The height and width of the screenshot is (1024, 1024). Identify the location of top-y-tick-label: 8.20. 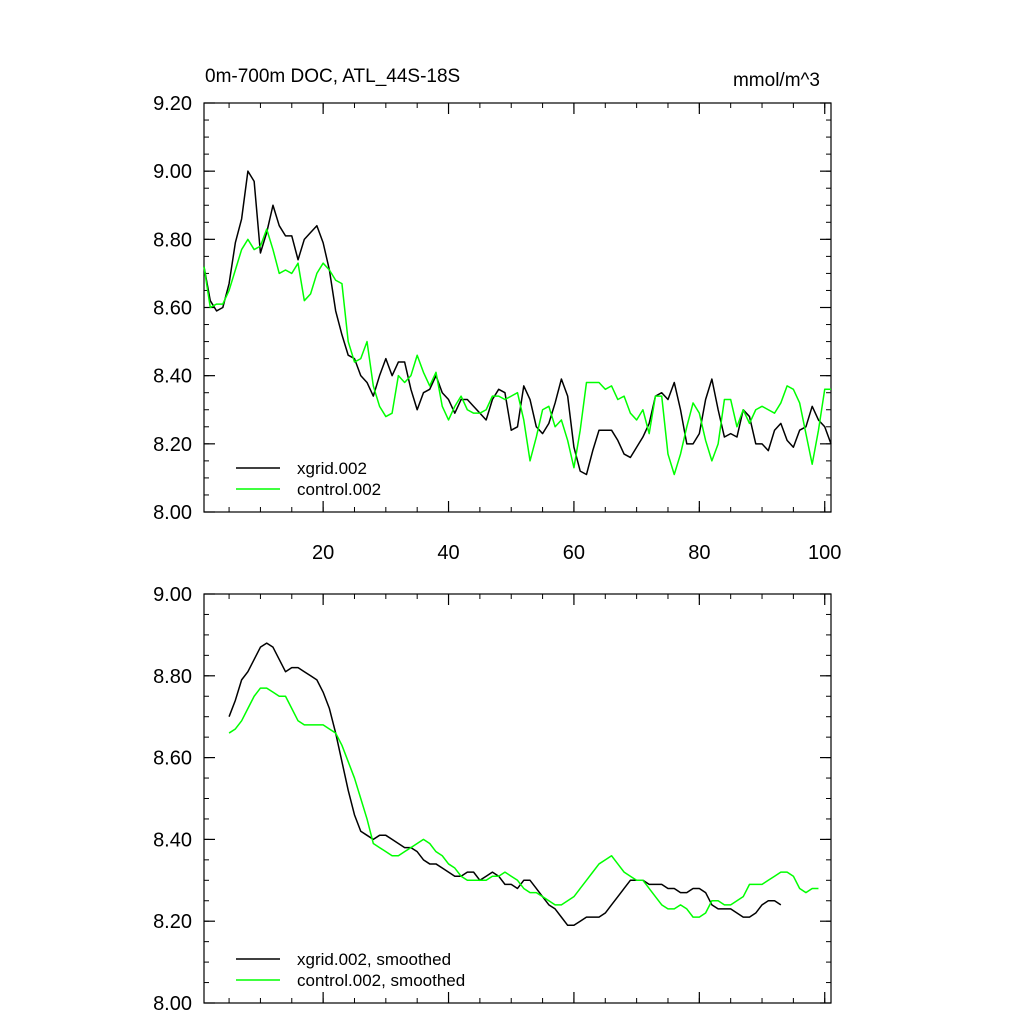
(172, 445).